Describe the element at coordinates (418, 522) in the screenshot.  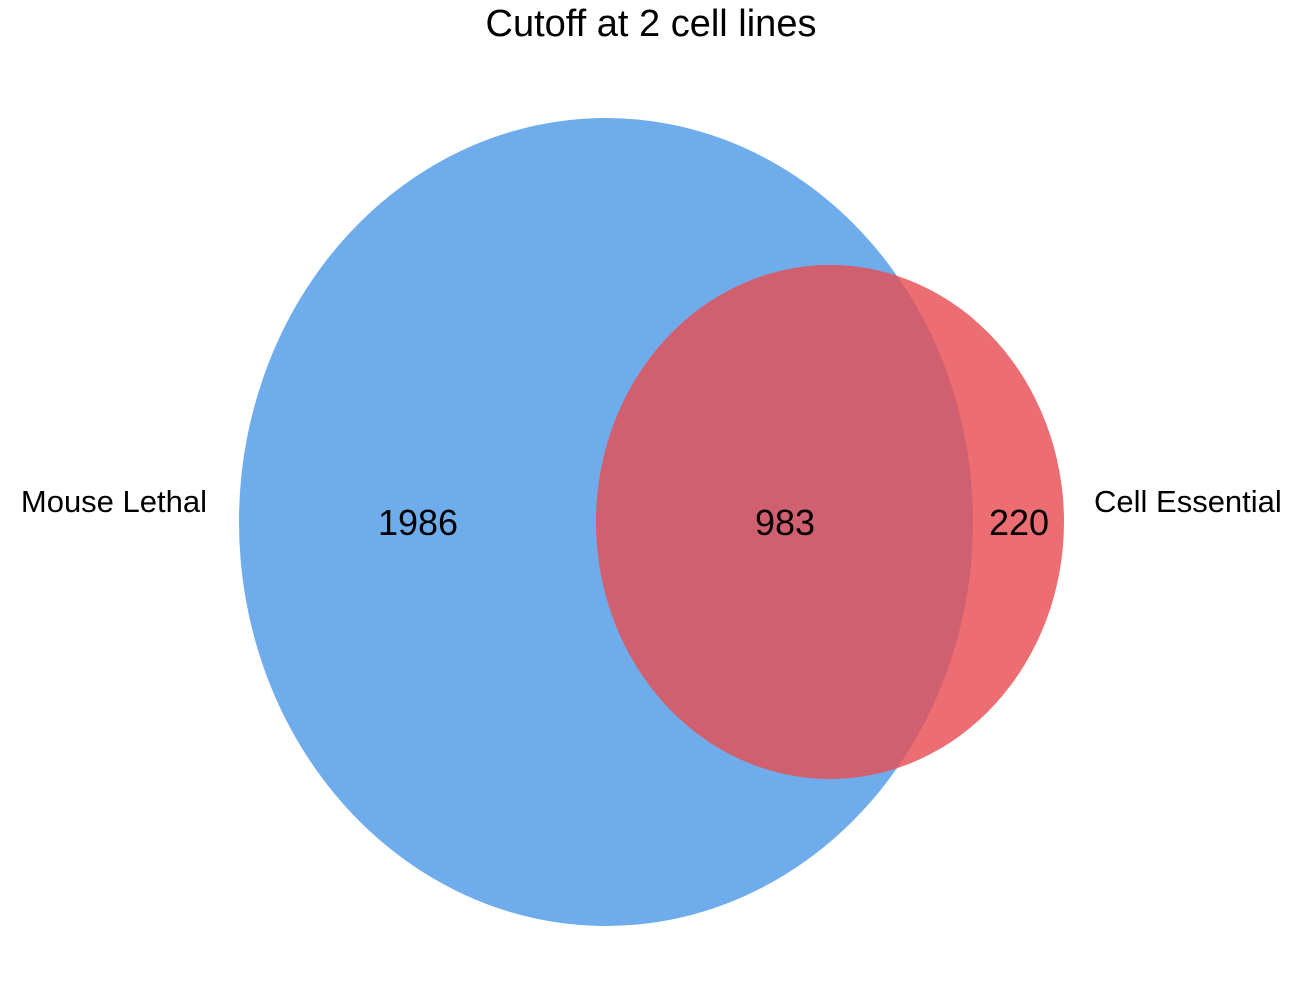
I see `only-a-count: 1986` at that location.